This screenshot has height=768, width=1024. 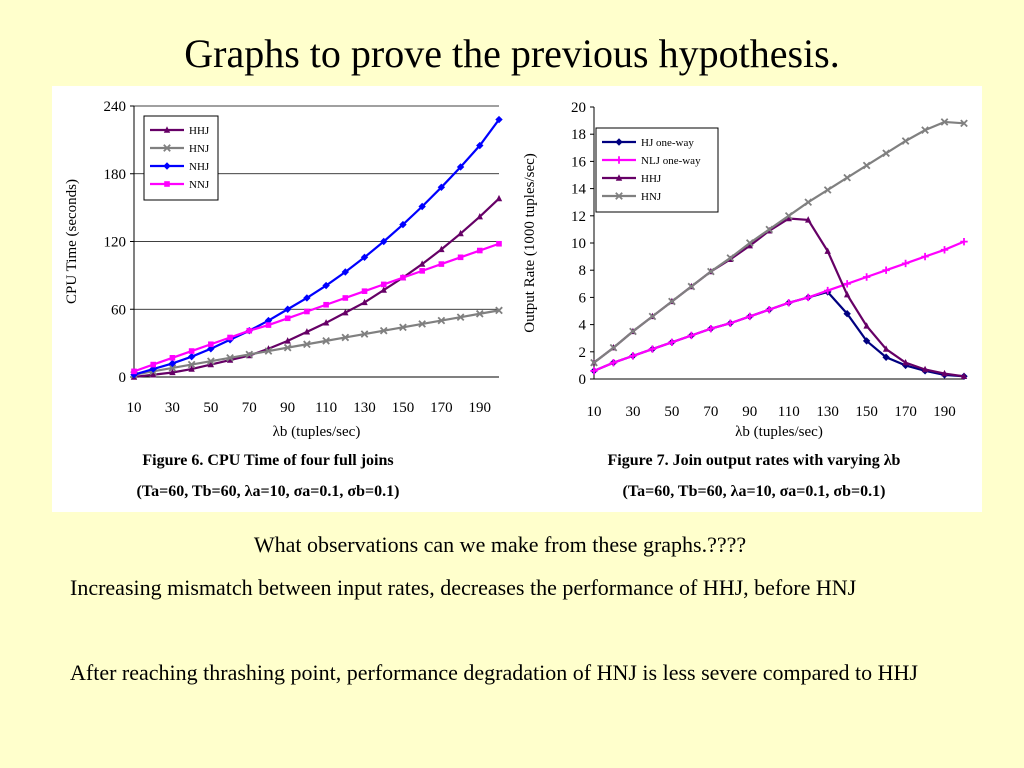 What do you see at coordinates (403, 408) in the screenshot?
I see `x-tick-label: 150` at bounding box center [403, 408].